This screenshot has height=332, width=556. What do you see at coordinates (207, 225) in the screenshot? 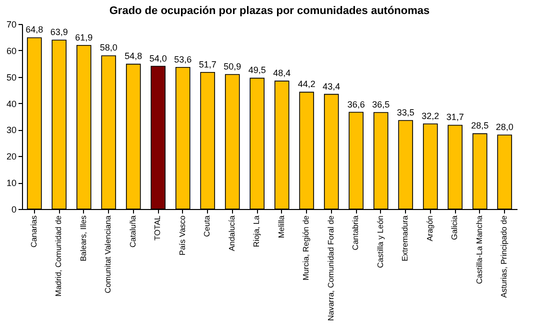
I see `x-tick-label: Ceuta` at bounding box center [207, 225].